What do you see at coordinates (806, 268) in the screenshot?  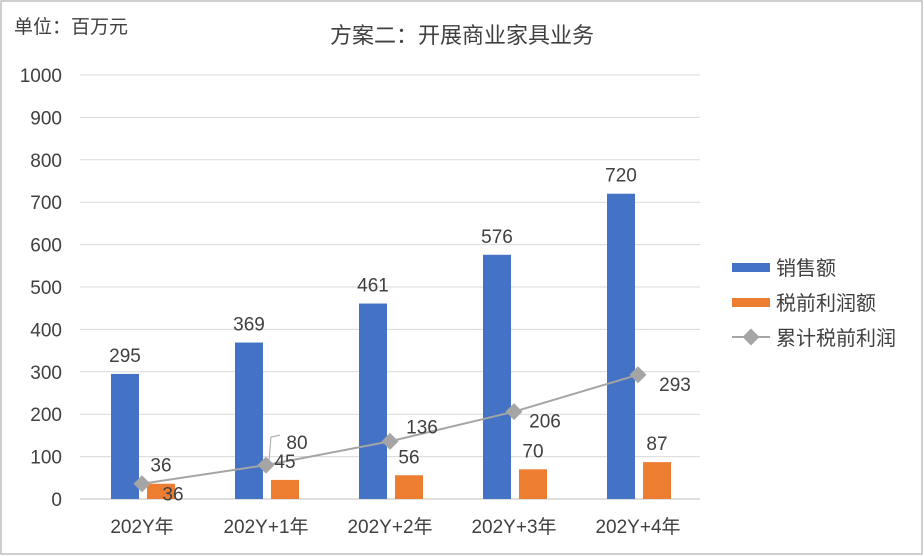 I see `legend-label: 销售额` at bounding box center [806, 268].